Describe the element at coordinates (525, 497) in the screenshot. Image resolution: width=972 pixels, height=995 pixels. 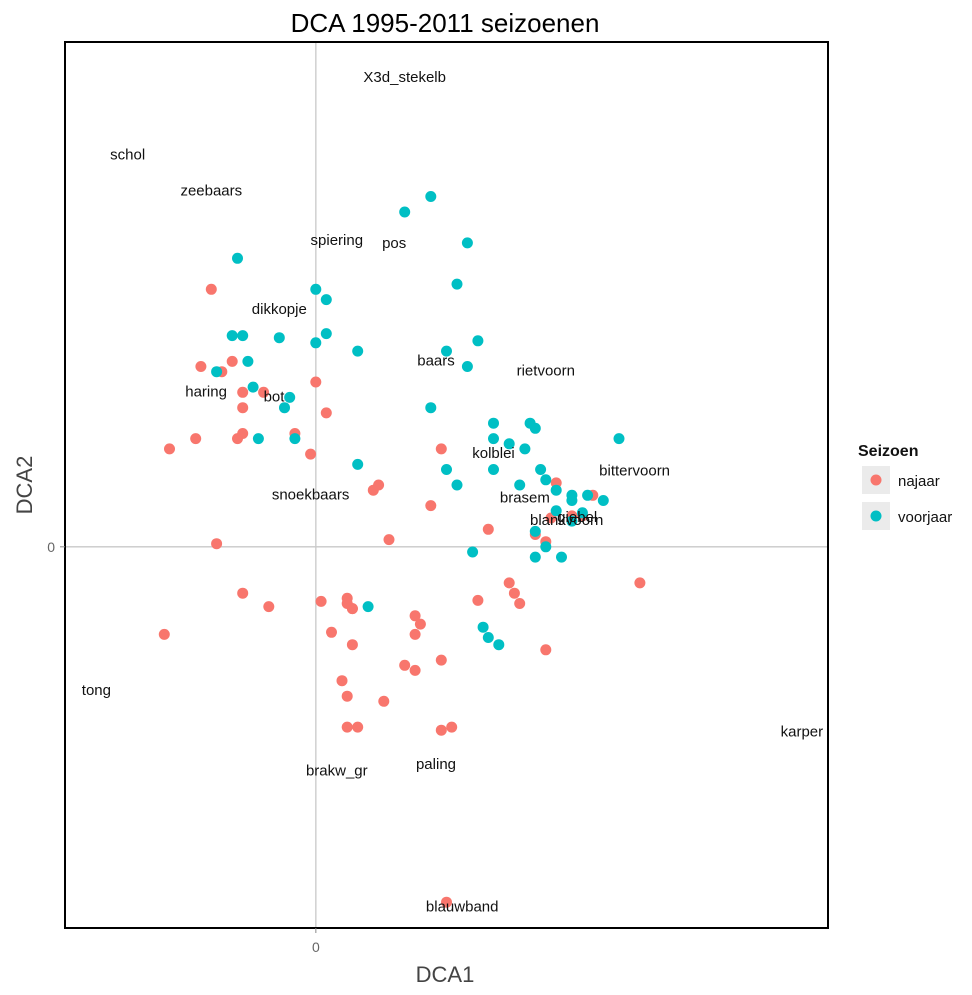
I see `species-label: brasem` at that location.